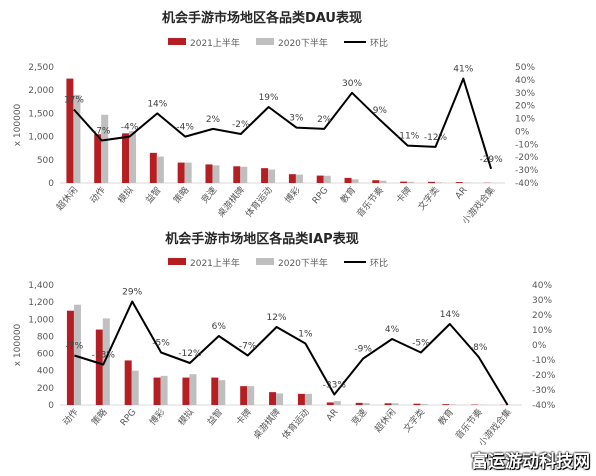 This screenshot has width=596, height=476. I want to click on x-tick-label: 桌游棋牌, so click(231, 201).